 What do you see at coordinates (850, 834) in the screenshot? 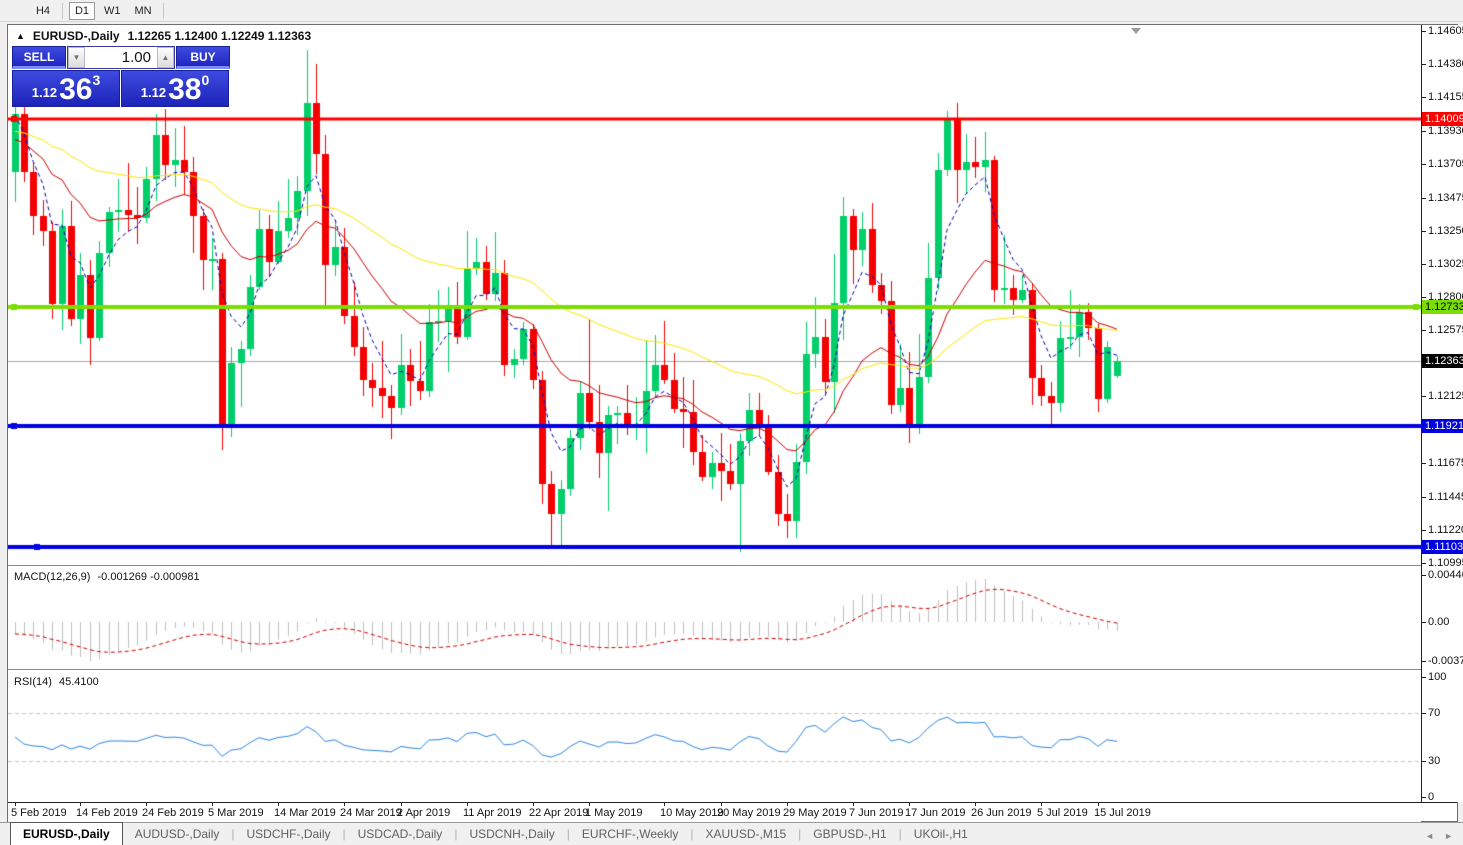
I see `tab-gbpusd-h1: GBPUSD-,H1` at bounding box center [850, 834].